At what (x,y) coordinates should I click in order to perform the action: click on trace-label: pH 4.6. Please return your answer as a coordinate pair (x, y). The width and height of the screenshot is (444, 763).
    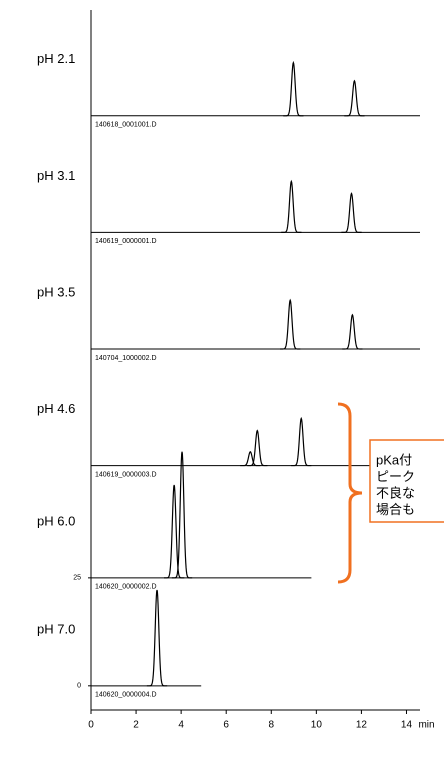
    Looking at the image, I should click on (56, 408).